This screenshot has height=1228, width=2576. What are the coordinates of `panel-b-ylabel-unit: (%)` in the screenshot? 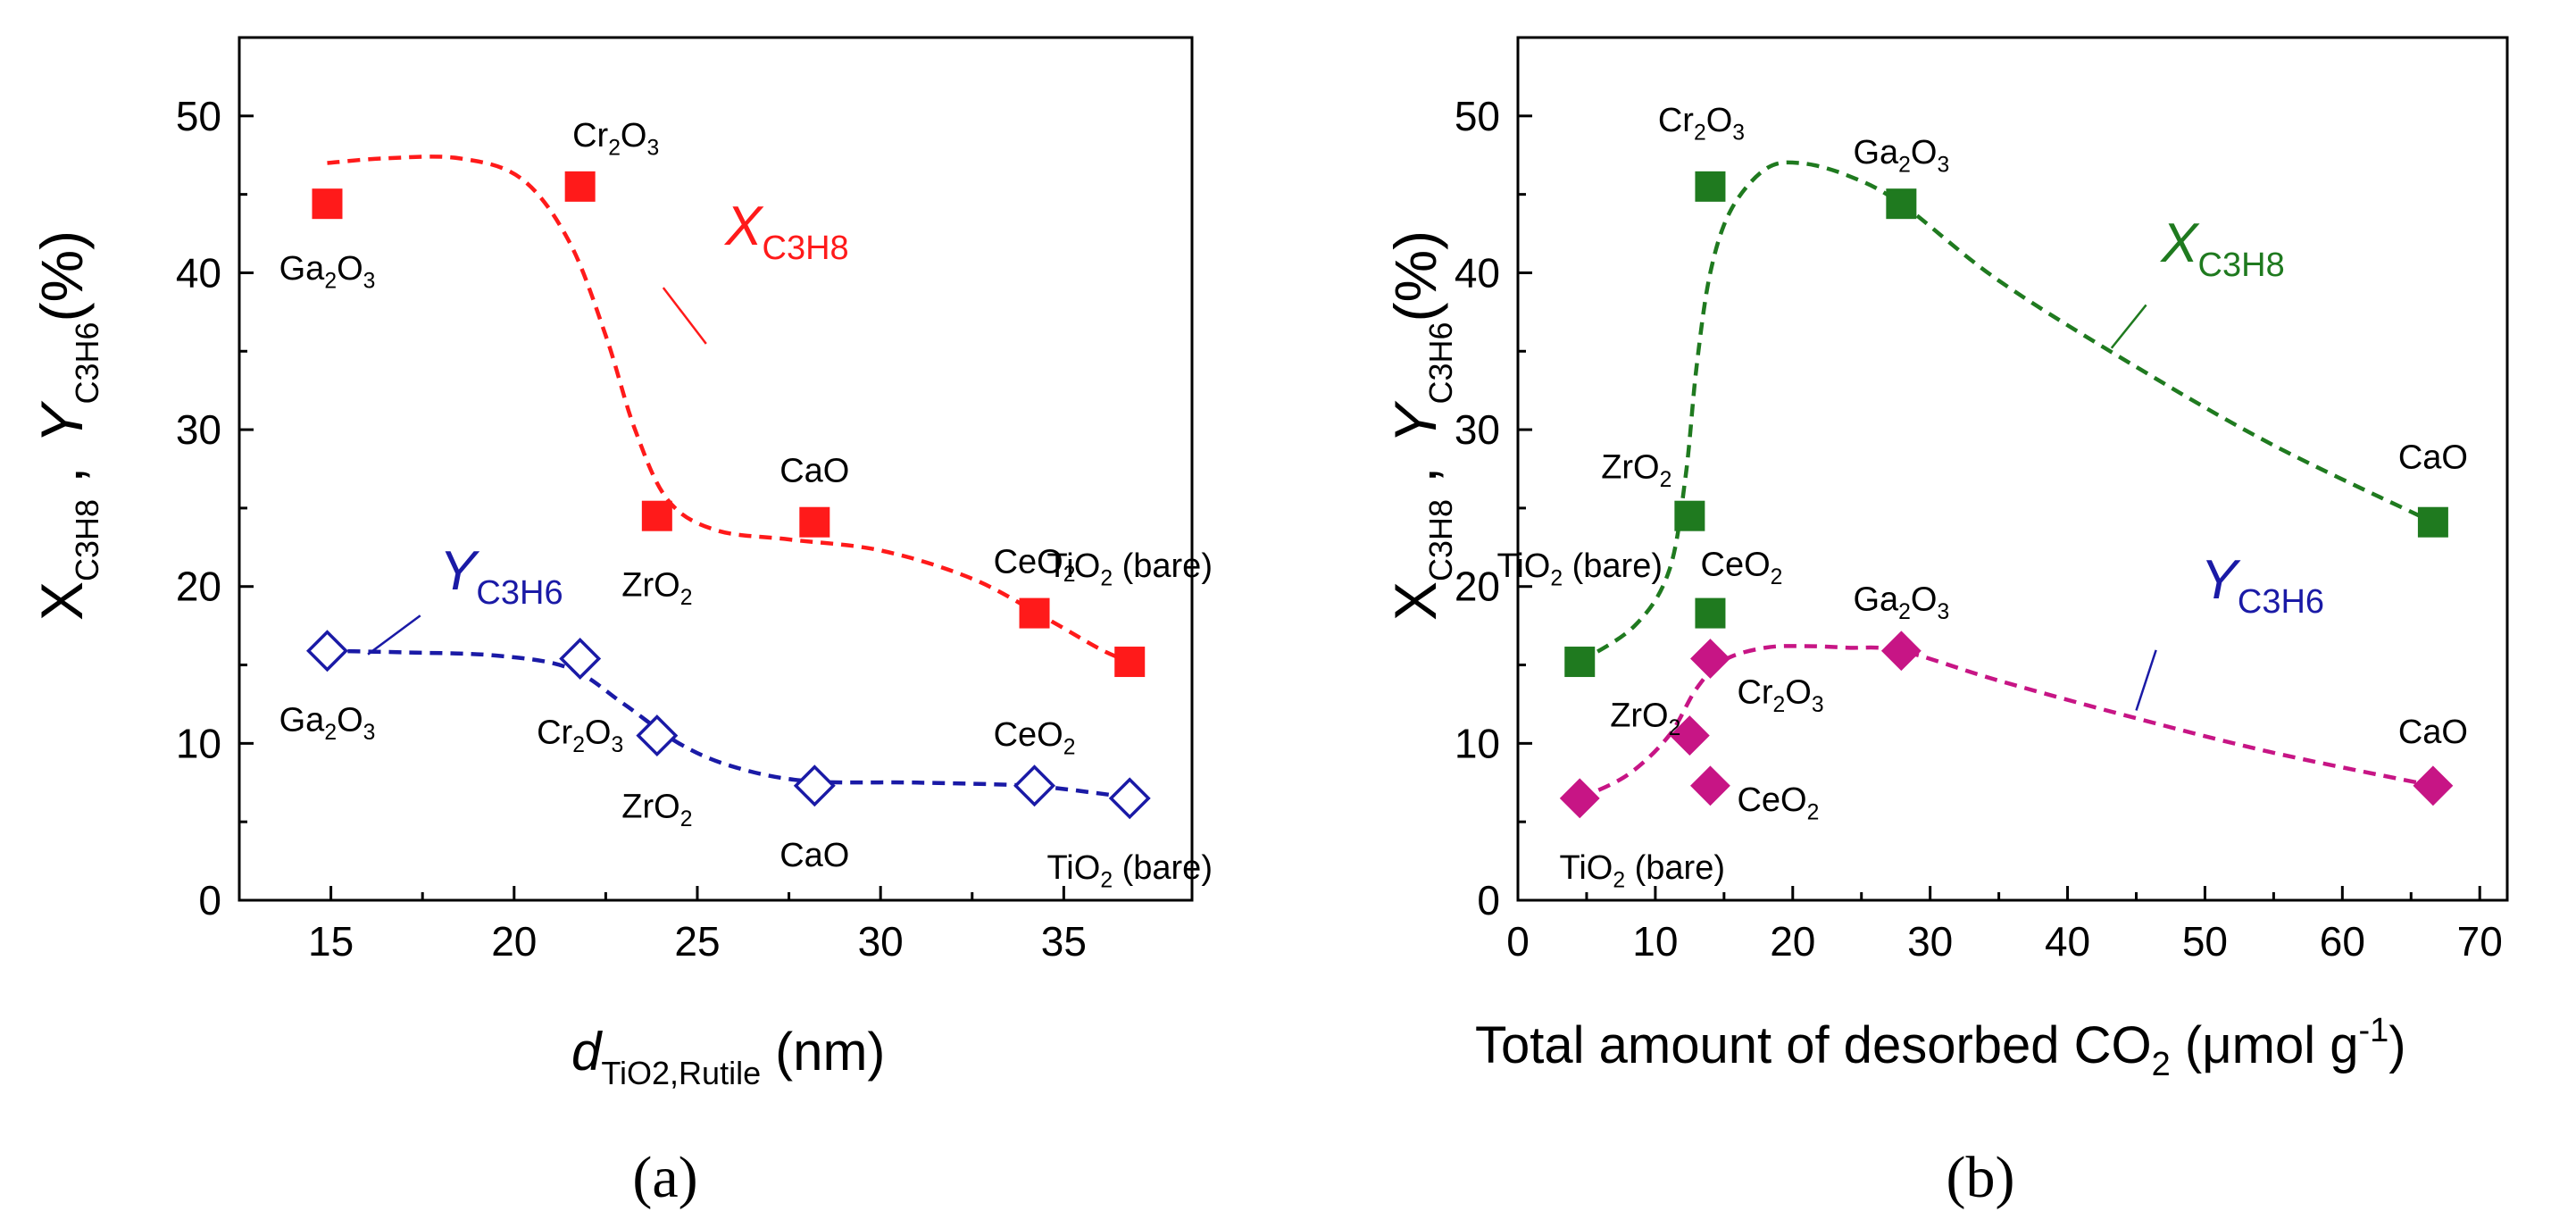 It's located at (1415, 276).